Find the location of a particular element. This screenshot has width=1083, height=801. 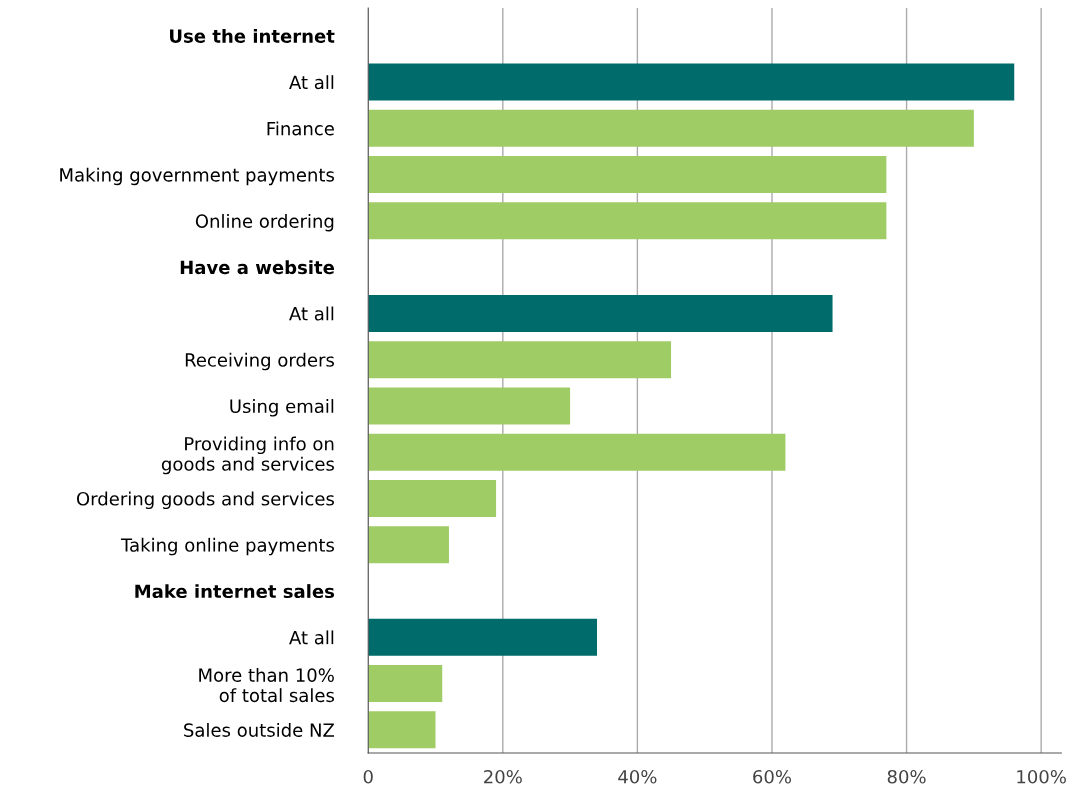

y-tick-label: Finance is located at coordinates (300, 128).